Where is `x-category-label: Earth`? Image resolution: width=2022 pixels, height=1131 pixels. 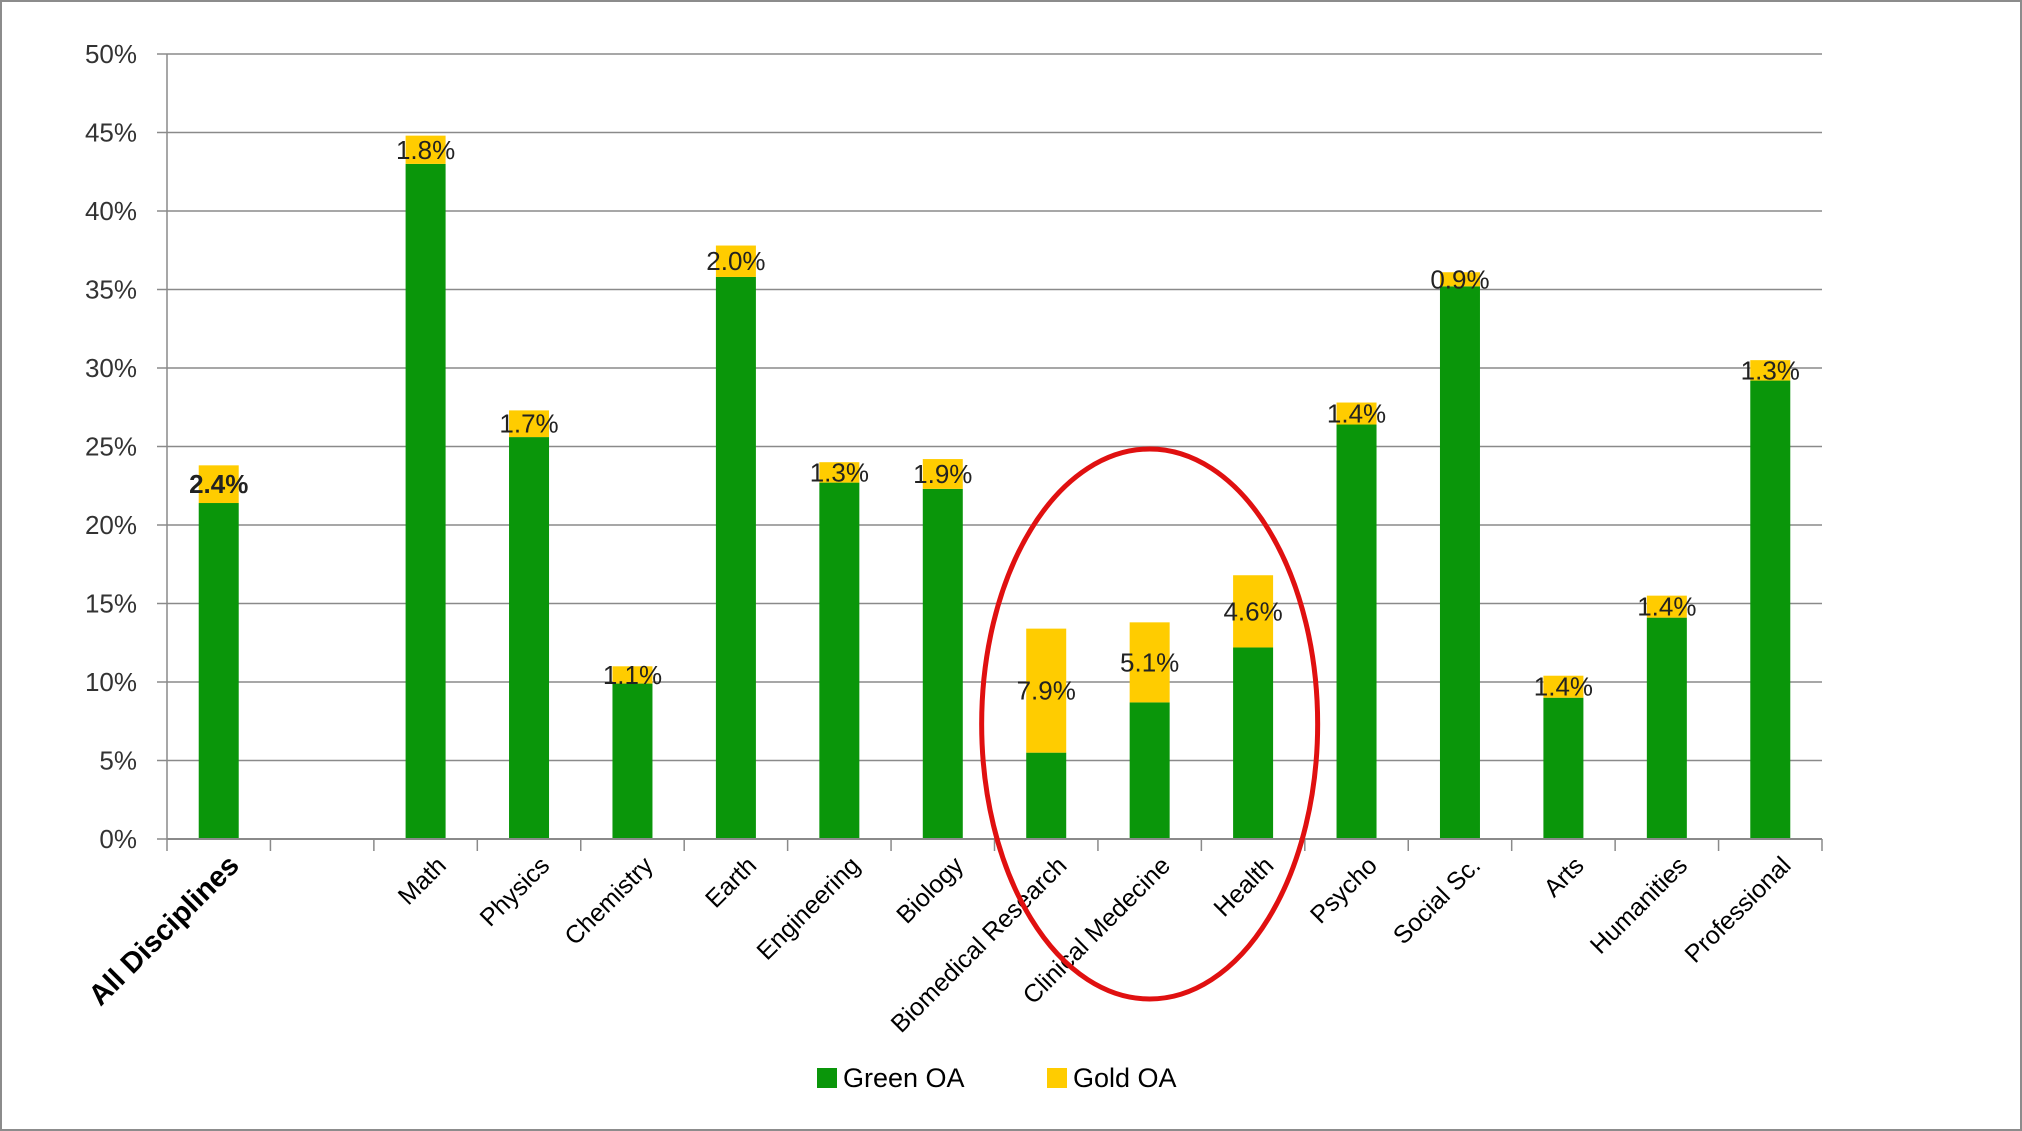 x-category-label: Earth is located at coordinates (731, 882).